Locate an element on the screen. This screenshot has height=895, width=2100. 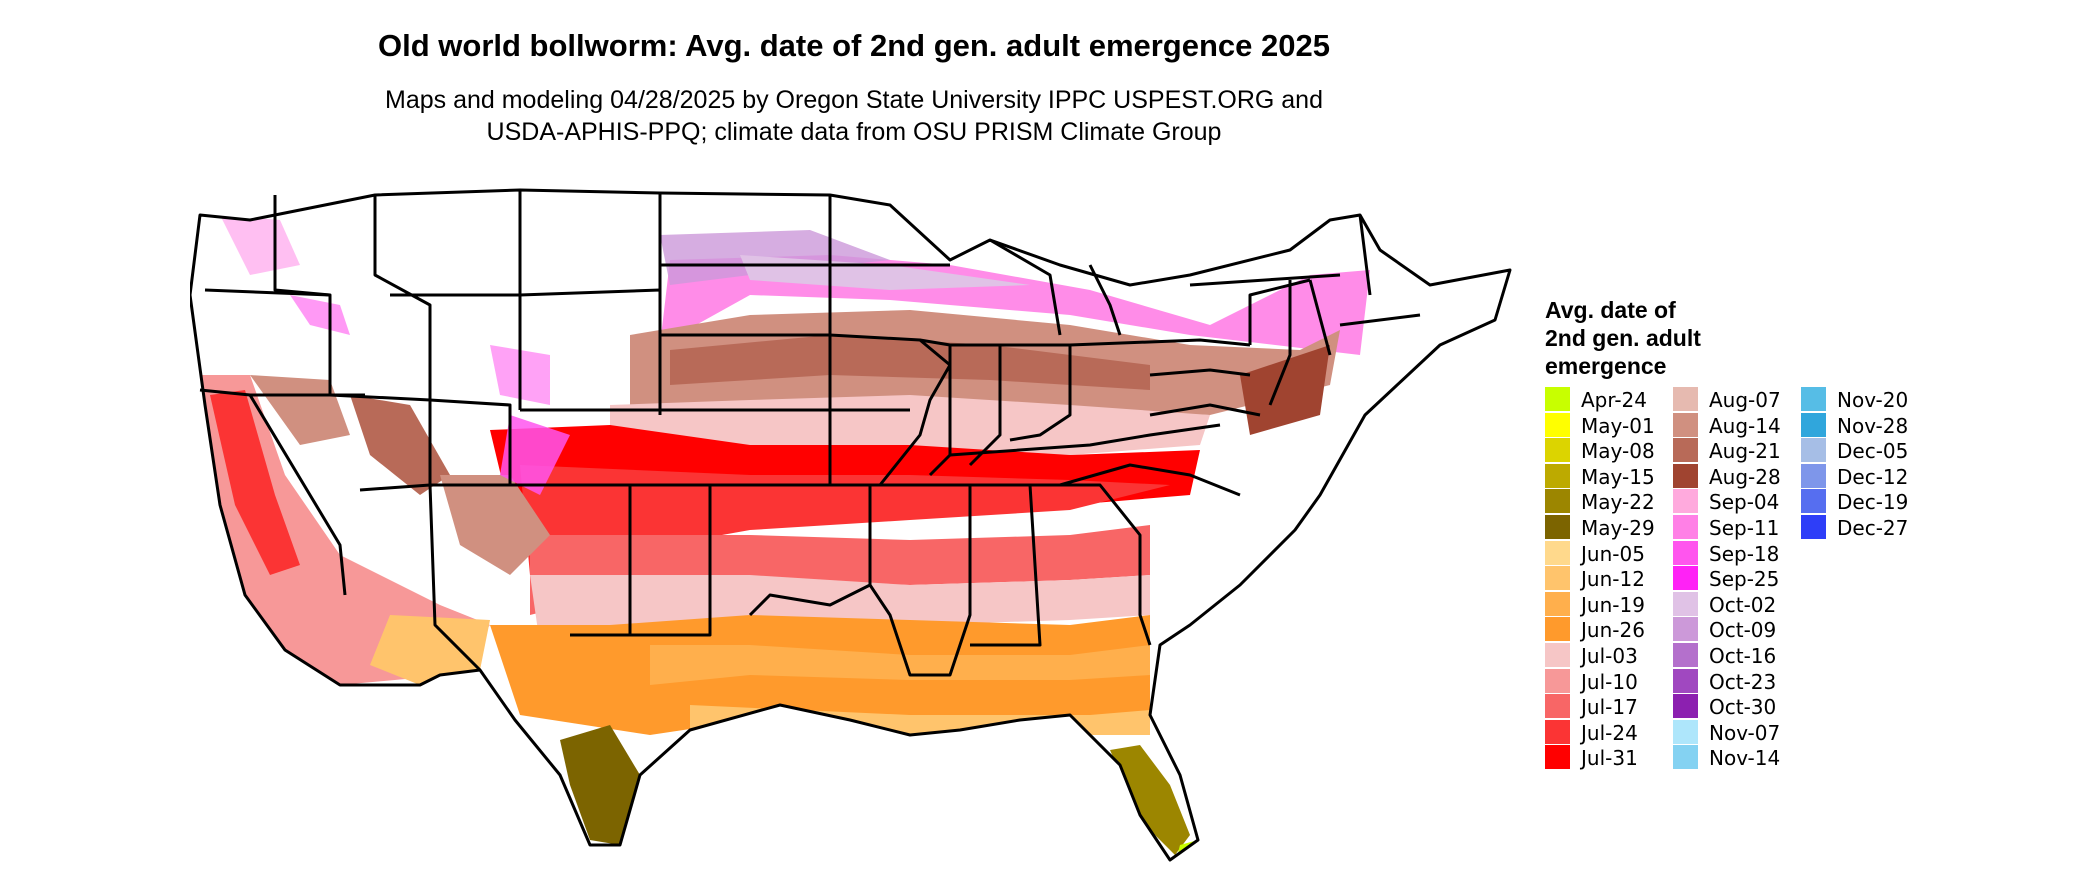
legend-label: Oct-02 is located at coordinates (1743, 604).